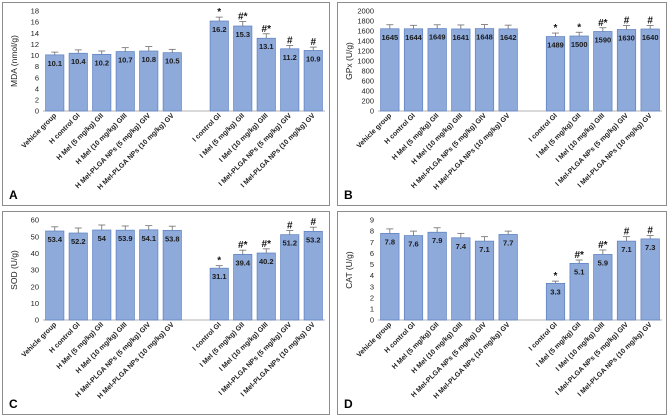 This screenshot has height=417, width=669. What do you see at coordinates (102, 238) in the screenshot?
I see `data-label: 54` at bounding box center [102, 238].